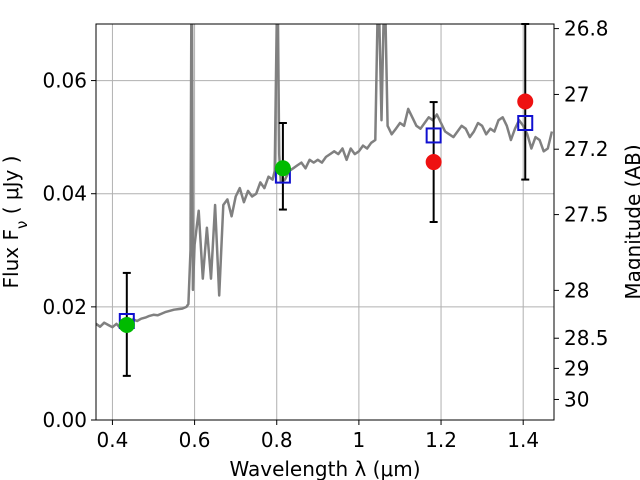 The width and height of the screenshot is (640, 480). Describe the element at coordinates (576, 290) in the screenshot. I see `right-tick-label: 28` at that location.